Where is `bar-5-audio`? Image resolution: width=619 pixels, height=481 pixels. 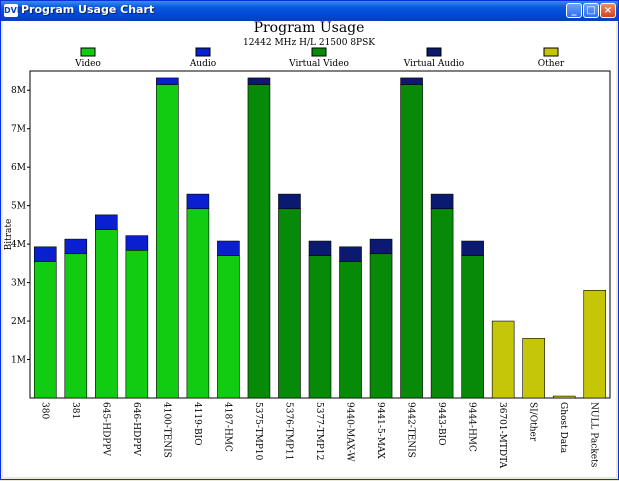
bar-5-audio is located at coordinates (167, 81).